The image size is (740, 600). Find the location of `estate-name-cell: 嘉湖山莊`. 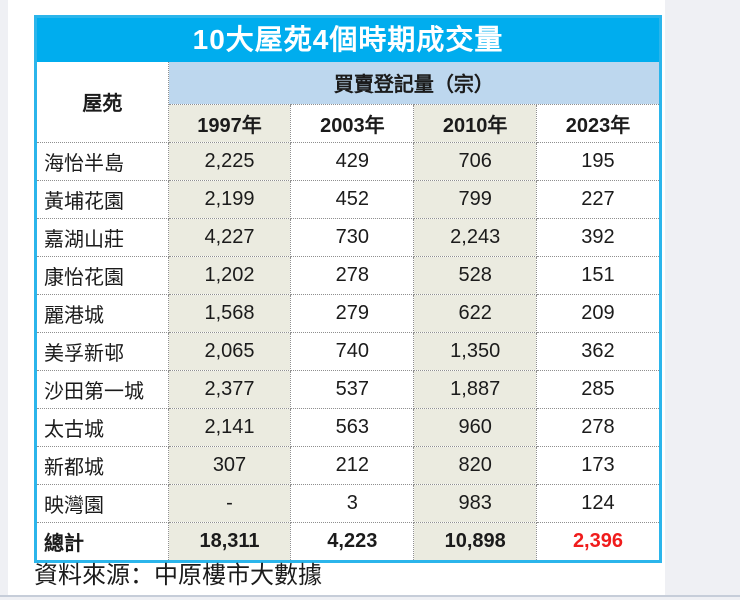

estate-name-cell: 嘉湖山莊 is located at coordinates (103, 237).